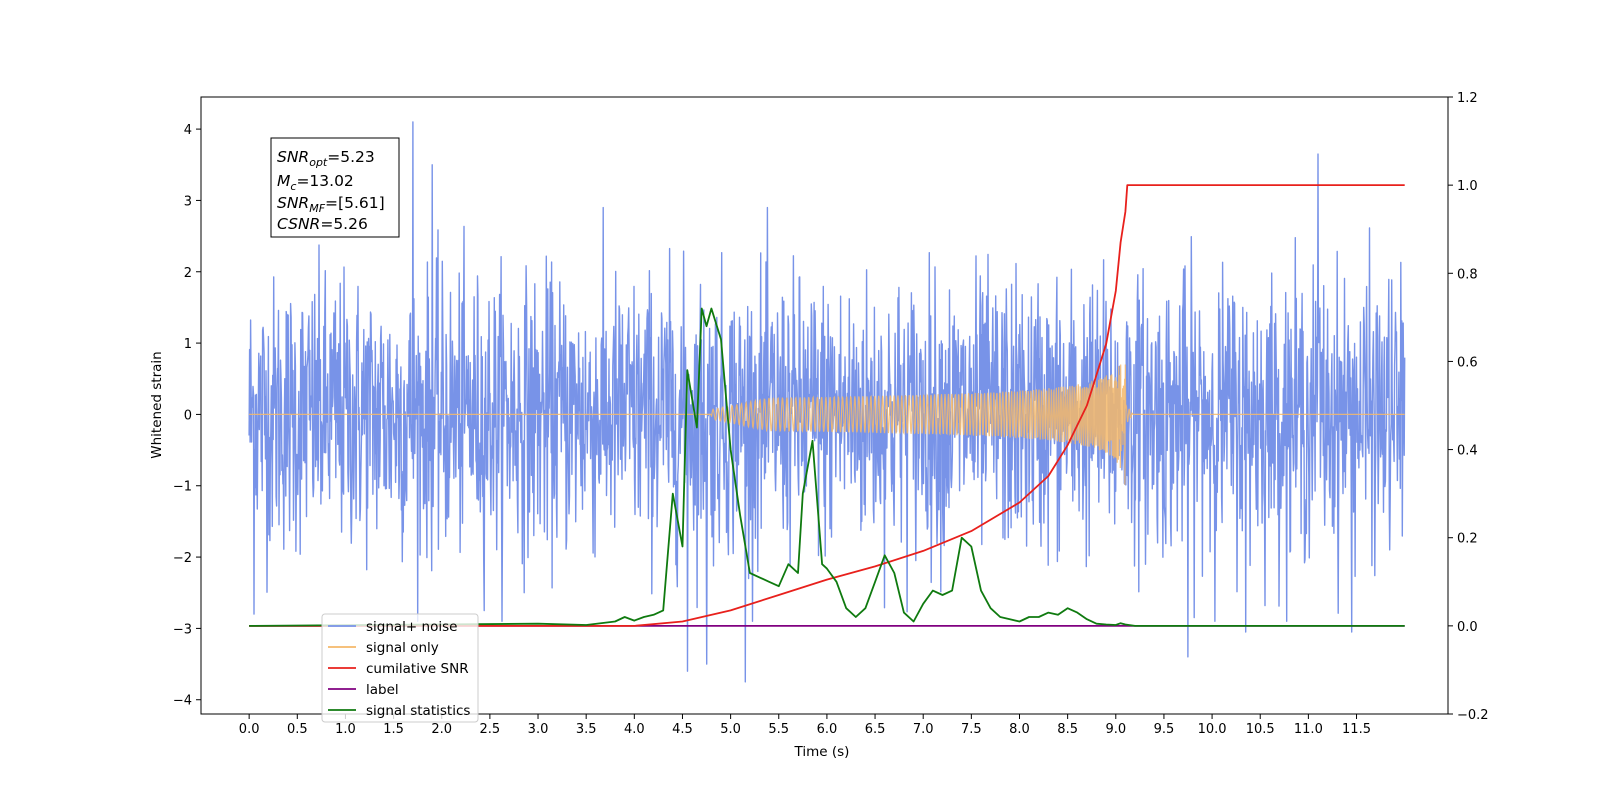 This screenshot has height=800, width=1600. I want to click on series-signal-only, so click(827, 424).